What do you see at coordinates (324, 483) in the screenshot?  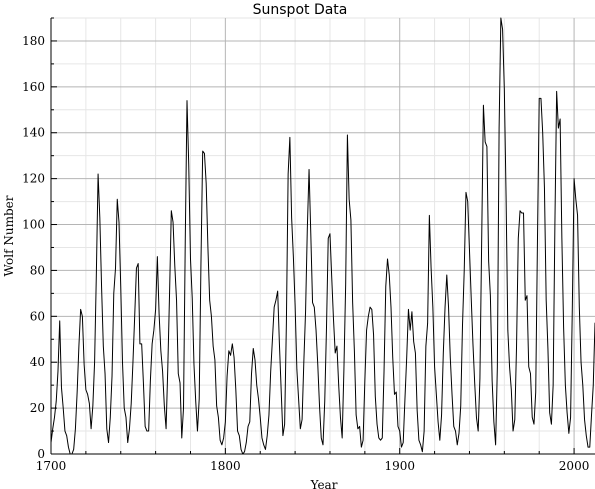 I see `x-axis-label: Year` at bounding box center [324, 483].